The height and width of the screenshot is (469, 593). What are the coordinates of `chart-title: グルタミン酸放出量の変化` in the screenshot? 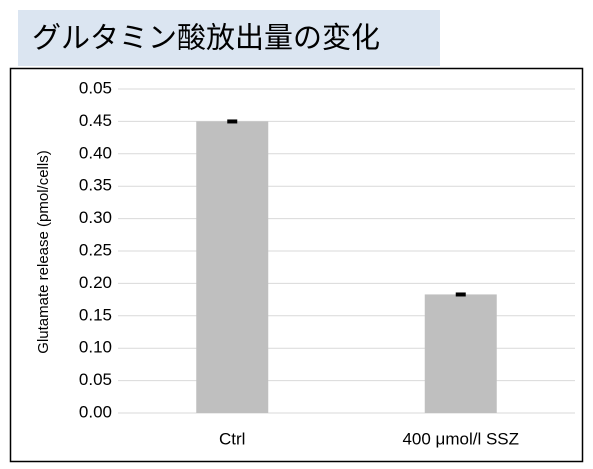 It's located at (206, 38).